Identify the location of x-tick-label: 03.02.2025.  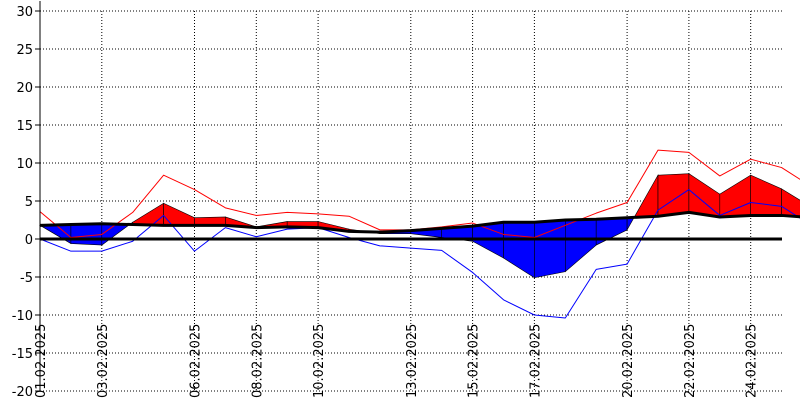
(103, 361).